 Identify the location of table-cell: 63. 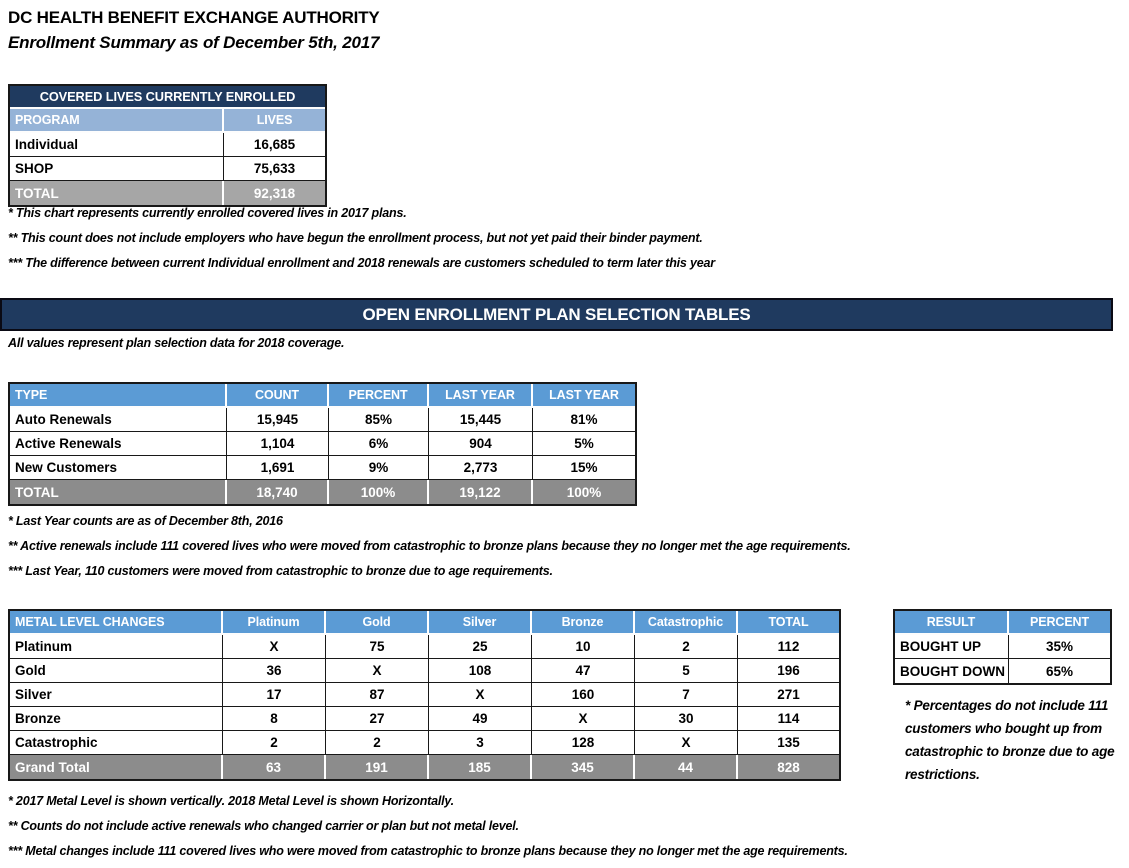
(274, 767).